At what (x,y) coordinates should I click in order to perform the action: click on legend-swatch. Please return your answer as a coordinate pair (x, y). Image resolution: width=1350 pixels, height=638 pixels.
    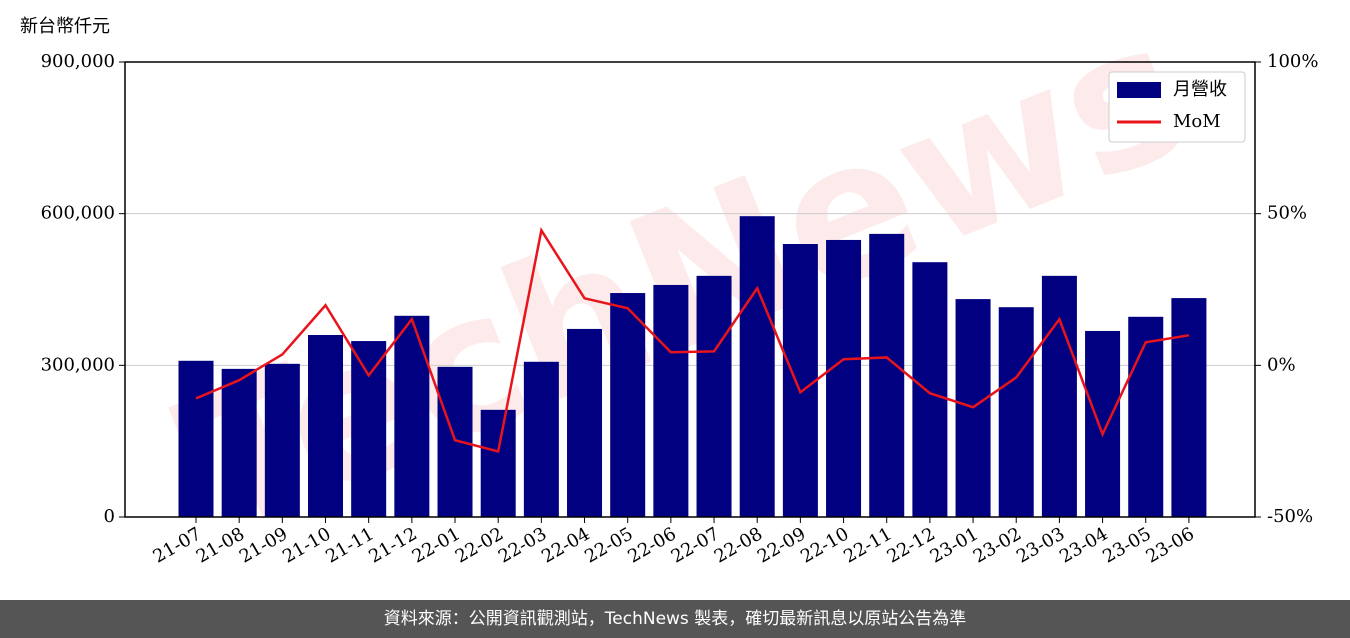
    Looking at the image, I should click on (1139, 90).